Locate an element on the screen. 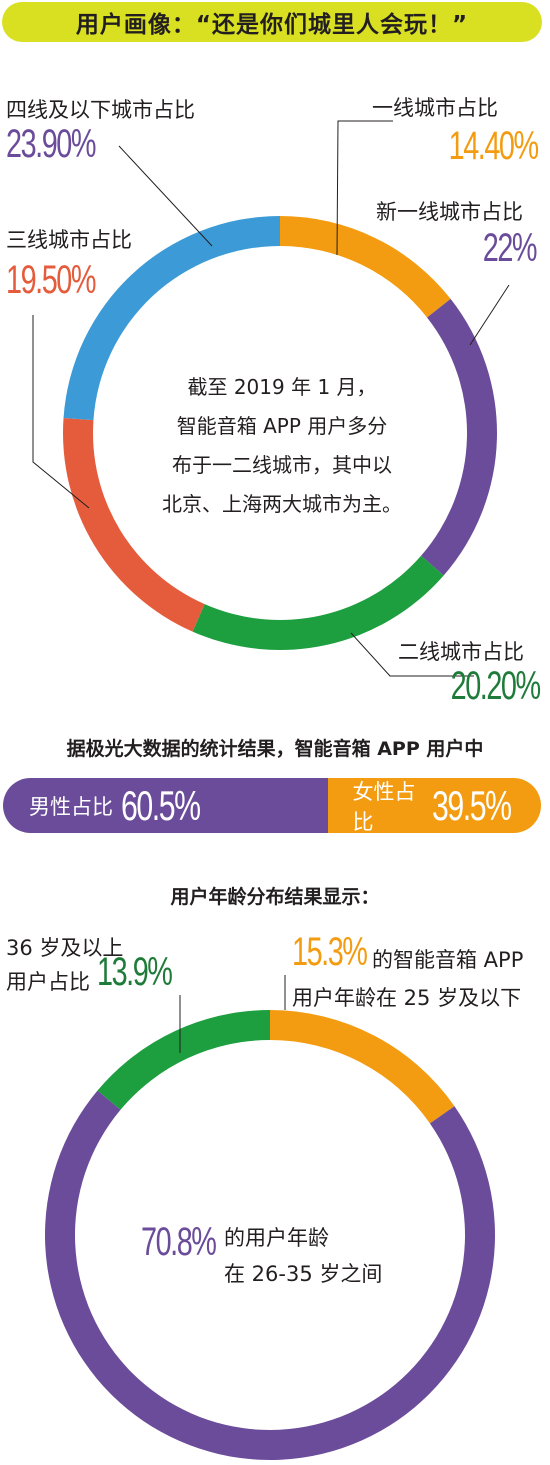  gender-bar: 男性占比 60.5% 女性占比 39.5% is located at coordinates (272, 805).